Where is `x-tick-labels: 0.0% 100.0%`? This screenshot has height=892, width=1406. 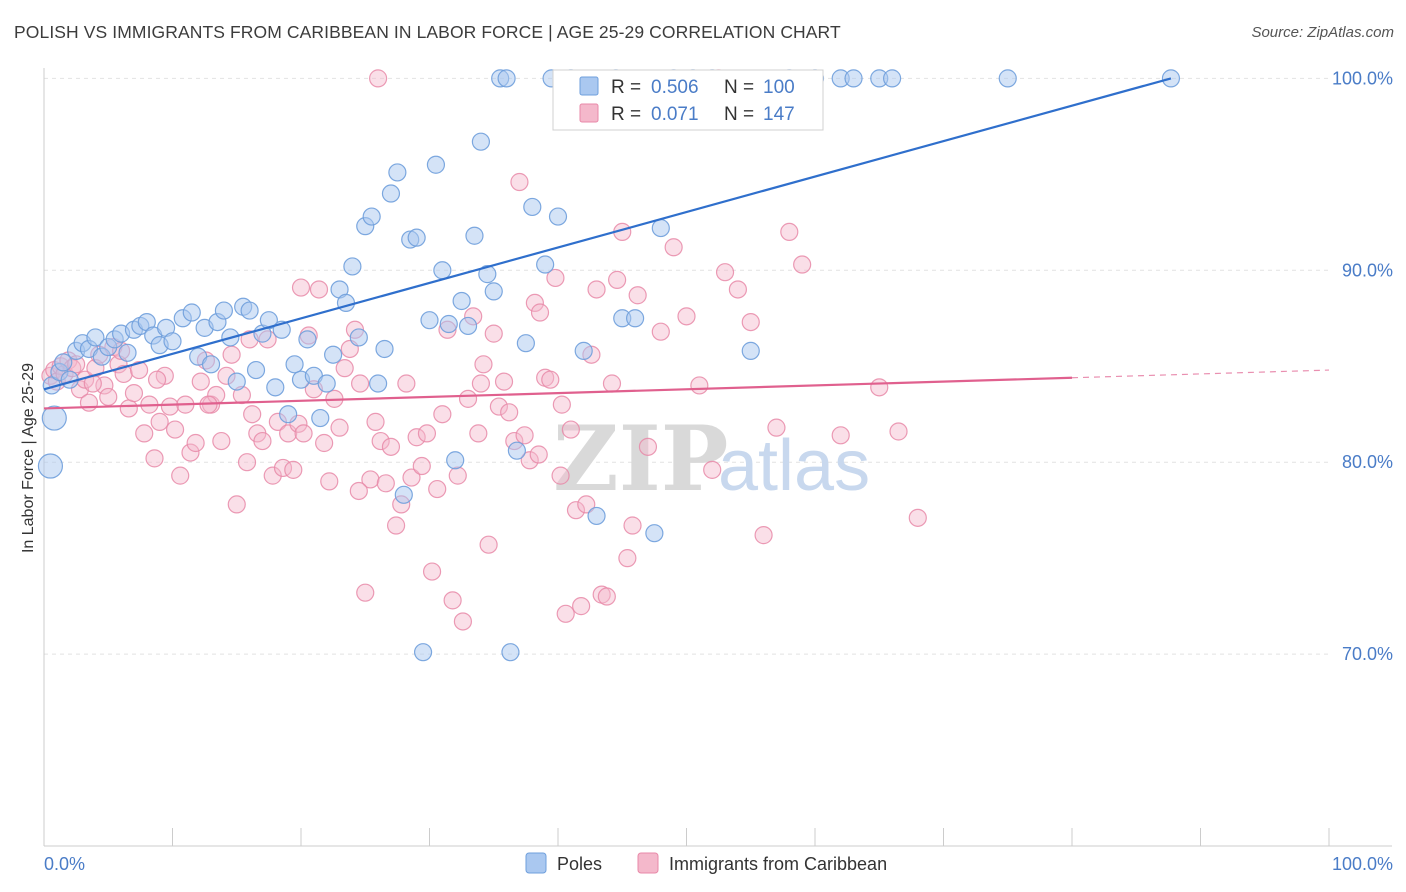 x-tick-labels: 0.0% 100.0% is located at coordinates (718, 864).